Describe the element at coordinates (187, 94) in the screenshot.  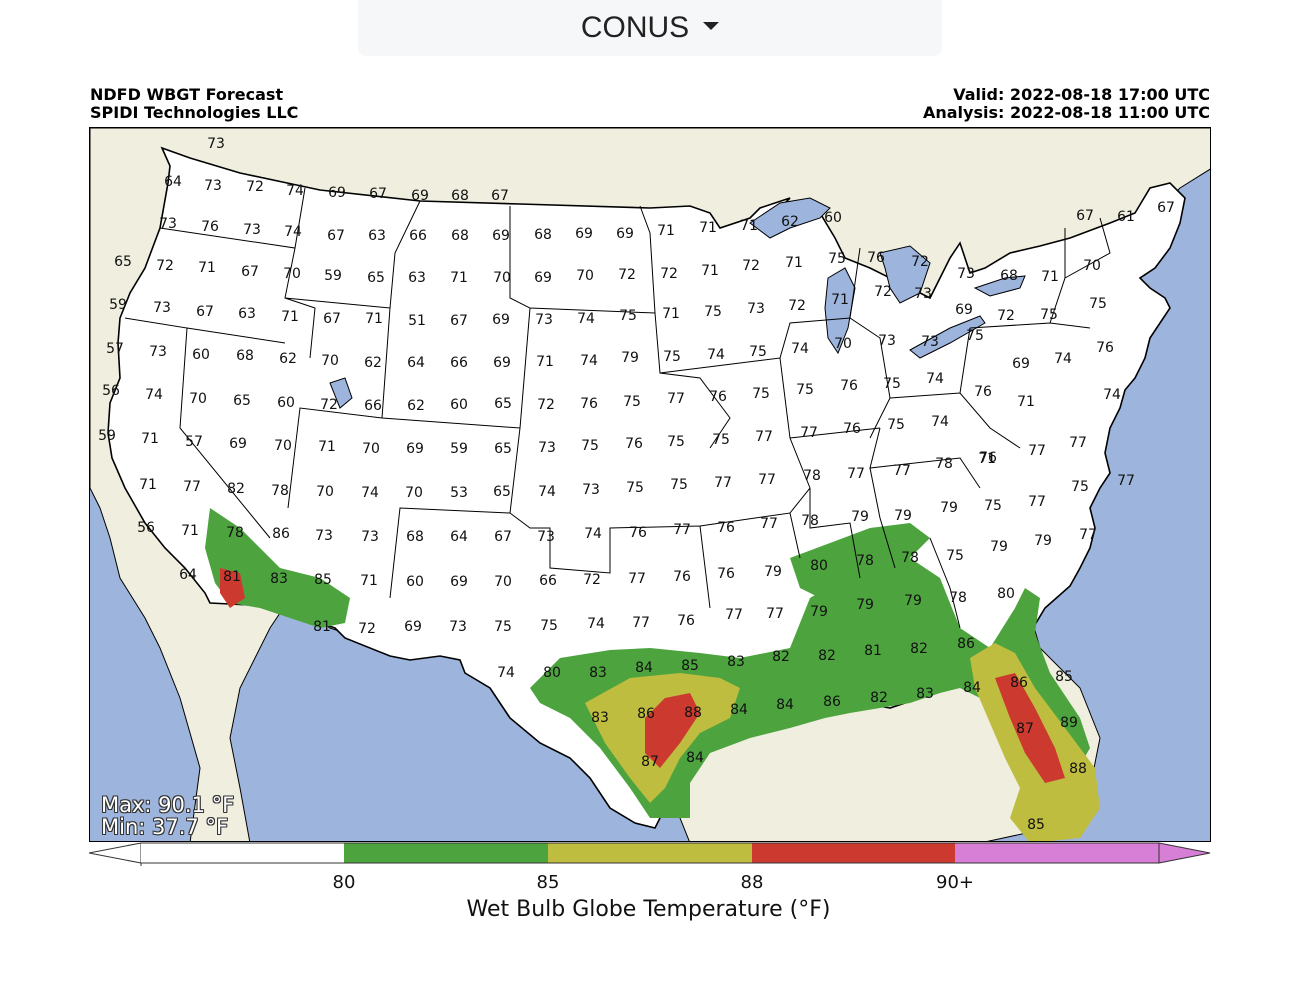
I see `map-title: NDFD WBGT Forecast` at that location.